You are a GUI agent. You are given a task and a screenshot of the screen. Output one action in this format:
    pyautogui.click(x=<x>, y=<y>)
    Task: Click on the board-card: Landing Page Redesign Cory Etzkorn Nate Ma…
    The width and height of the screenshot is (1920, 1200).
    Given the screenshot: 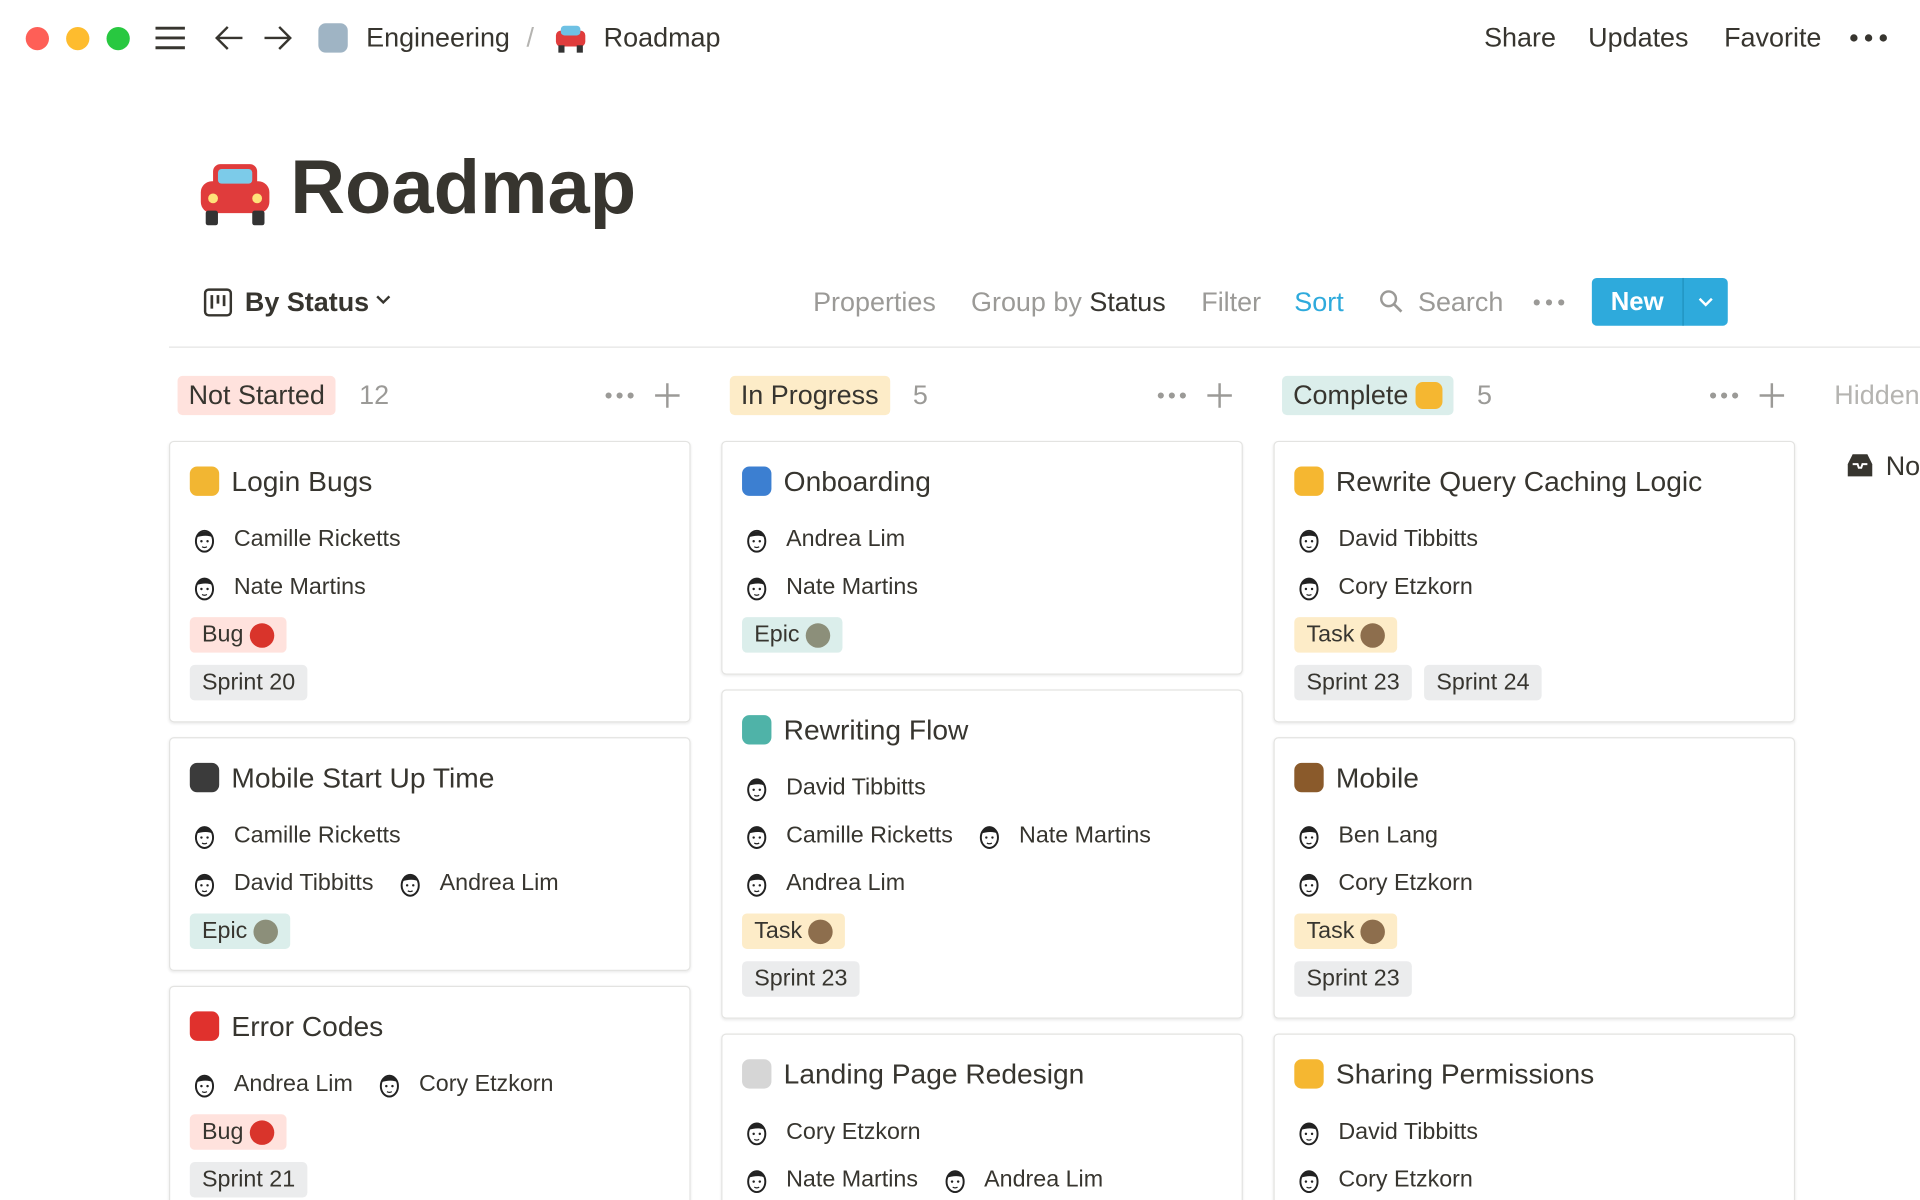 What is the action you would take?
    pyautogui.click(x=982, y=1116)
    